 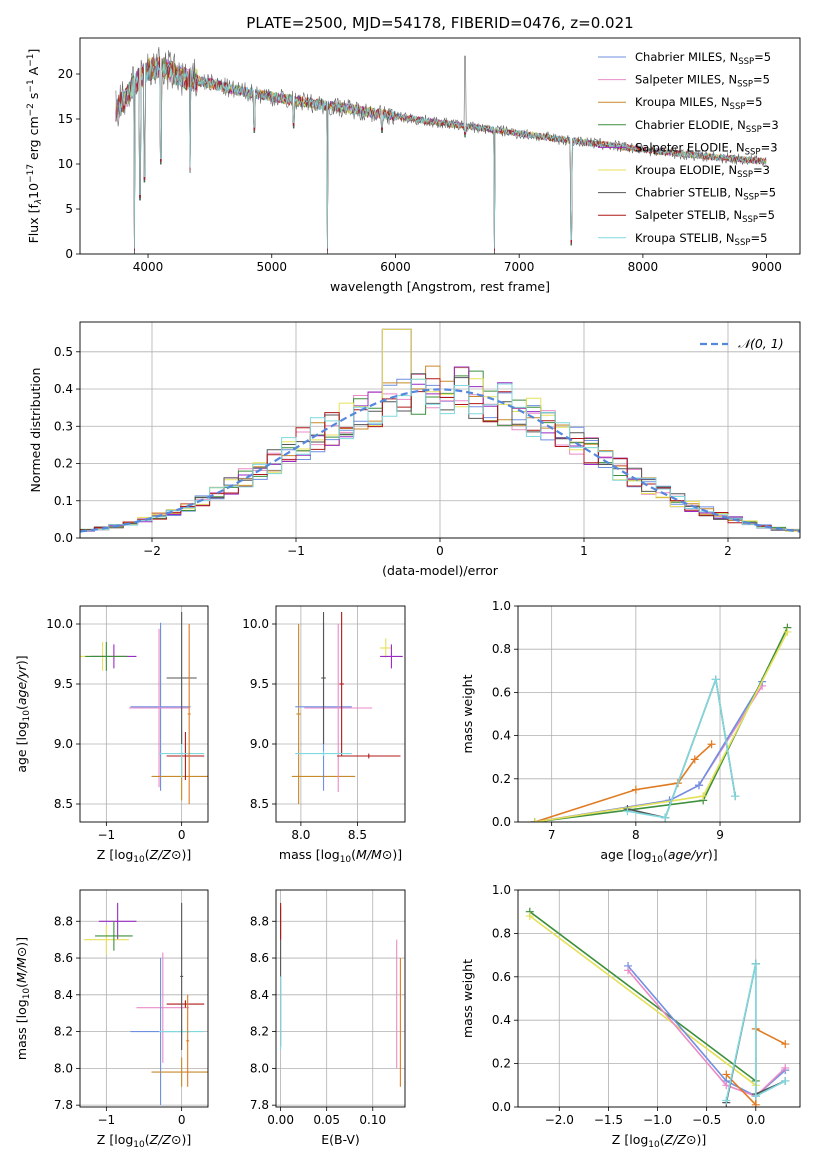 I want to click on spectrum-line-salpeter-stelib, so click(x=441, y=154).